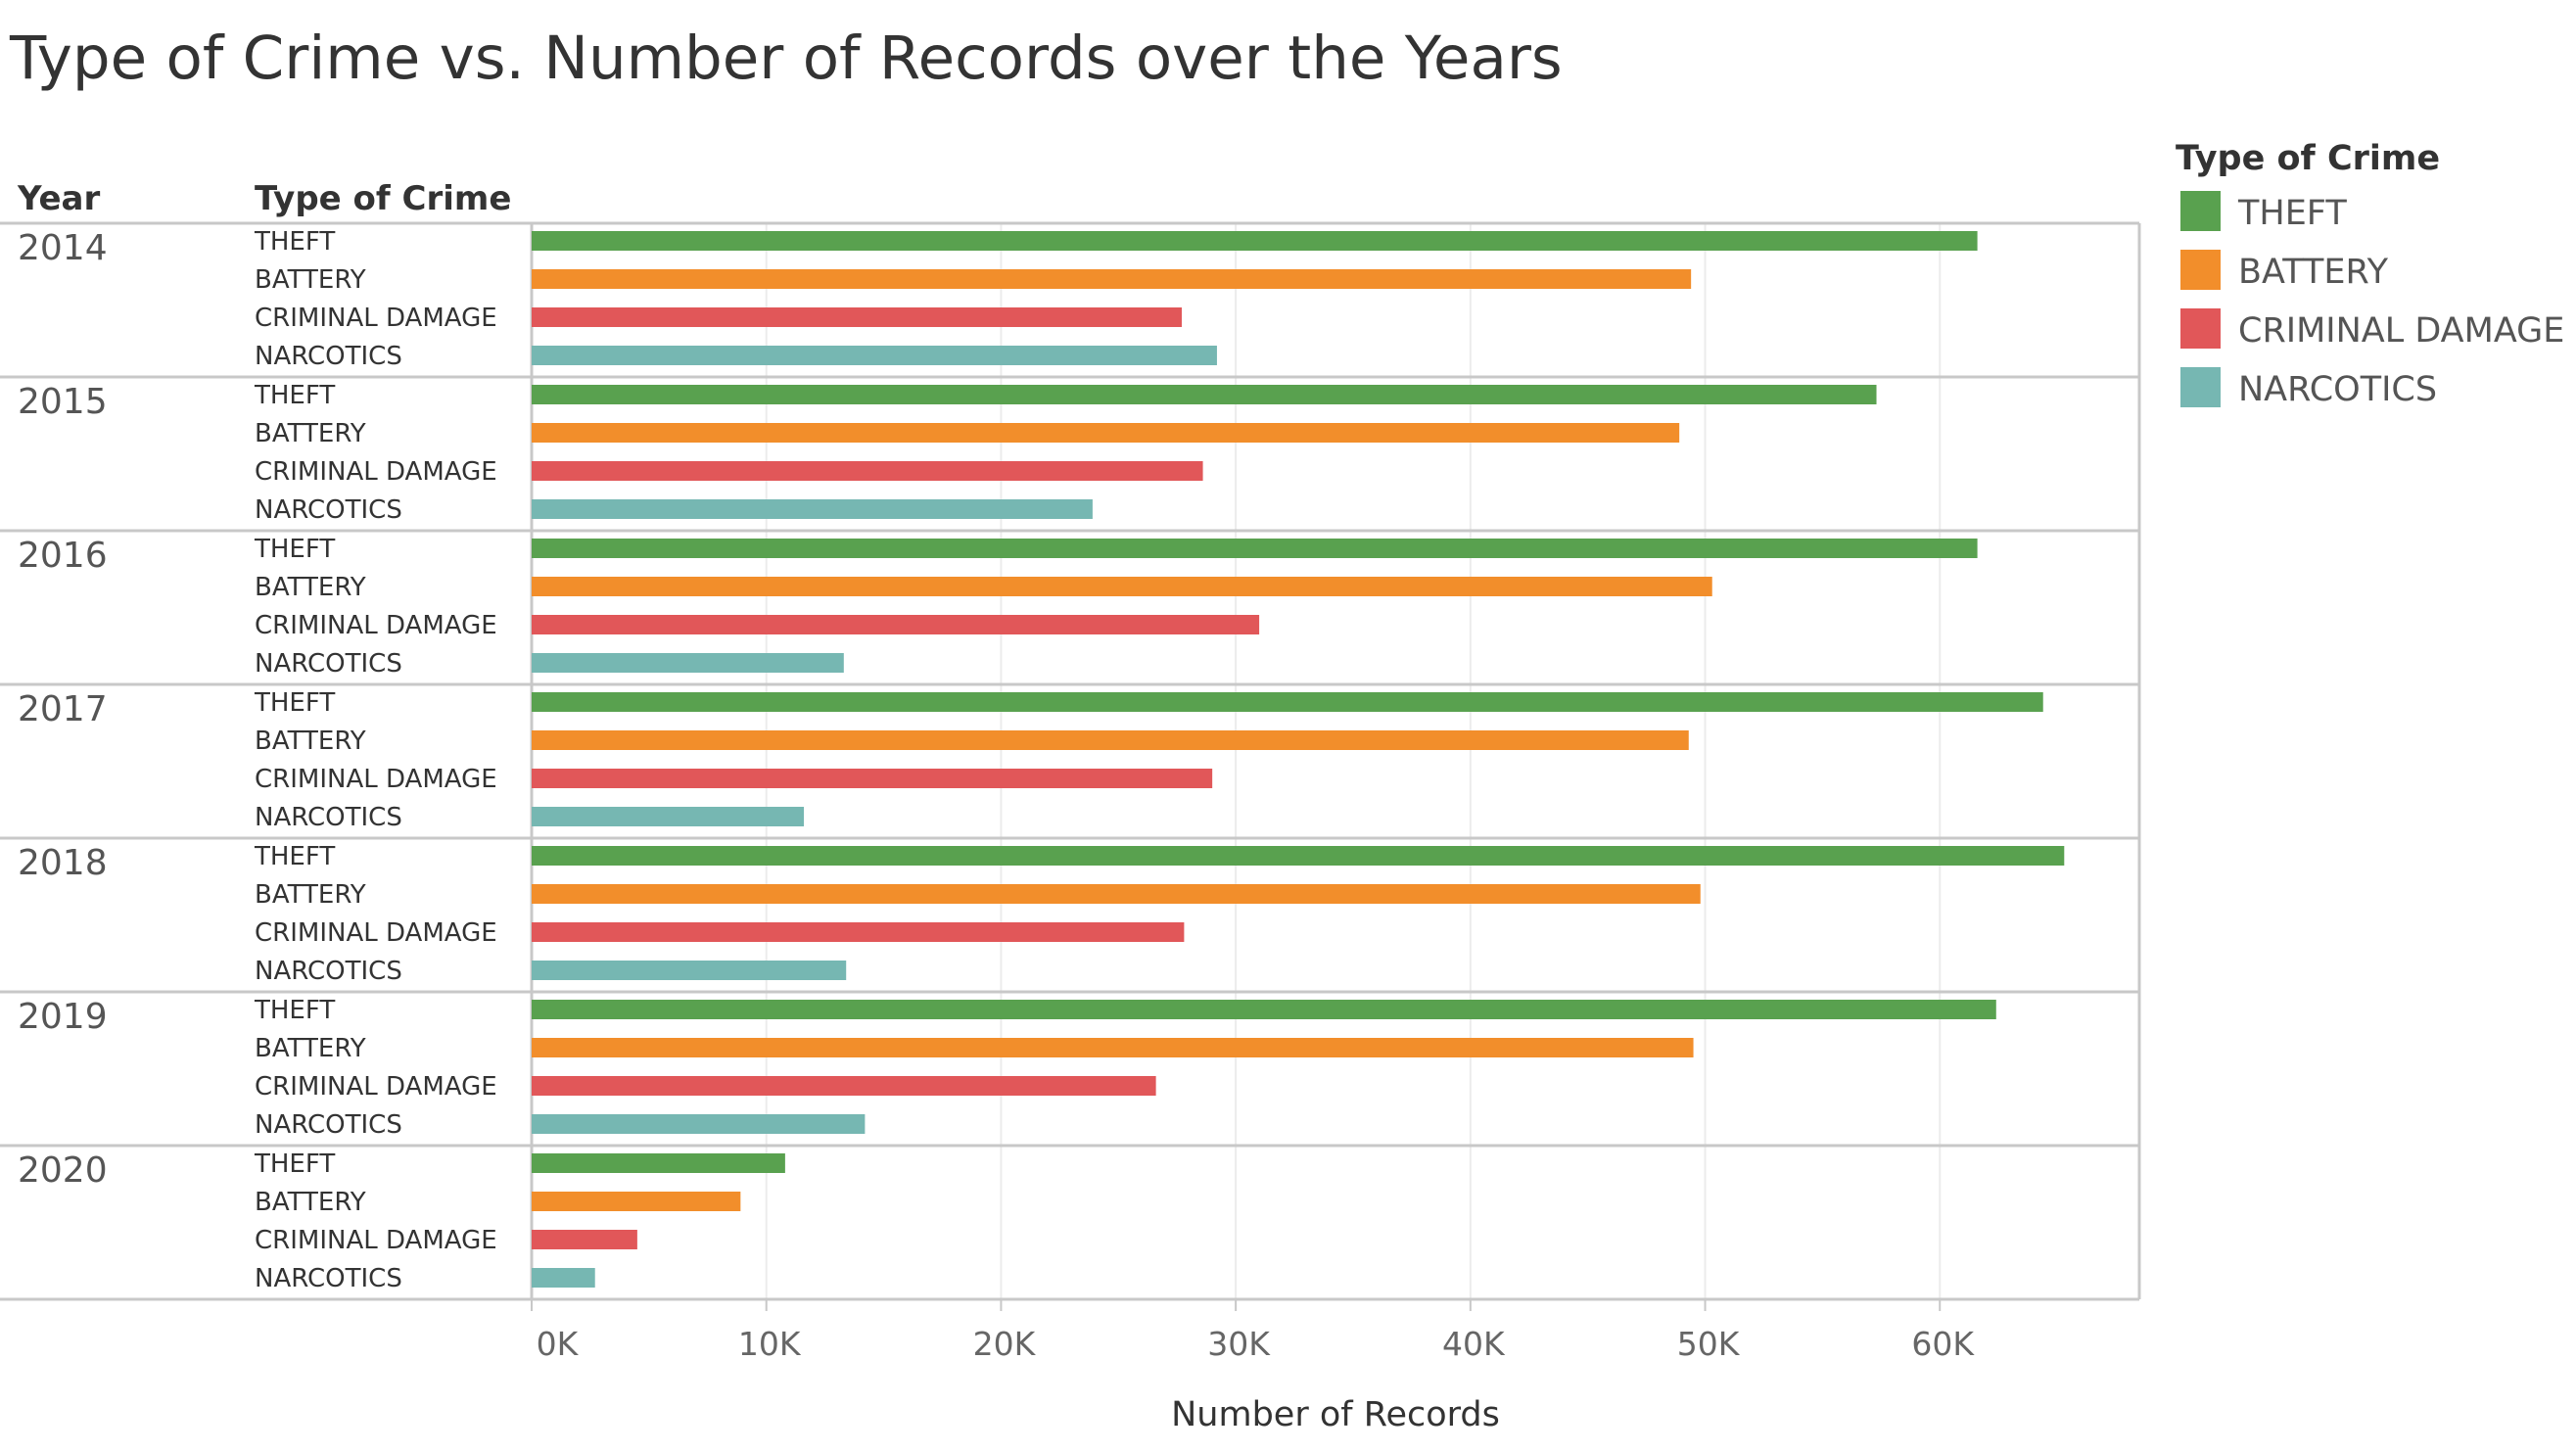 The image size is (2576, 1454). What do you see at coordinates (1112, 279) in the screenshot?
I see `bar-2014-battery` at bounding box center [1112, 279].